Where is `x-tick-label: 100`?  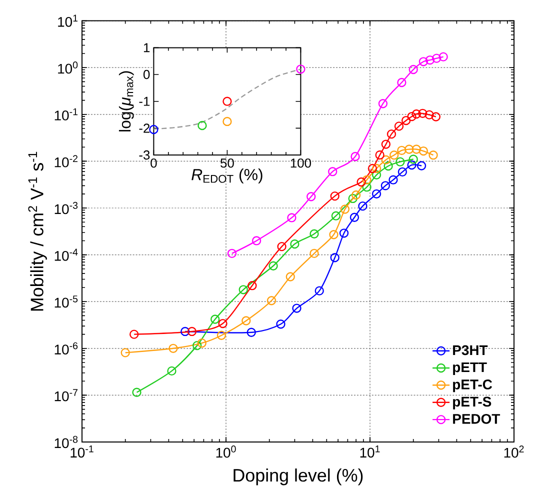 x-tick-label: 100 is located at coordinates (301, 163).